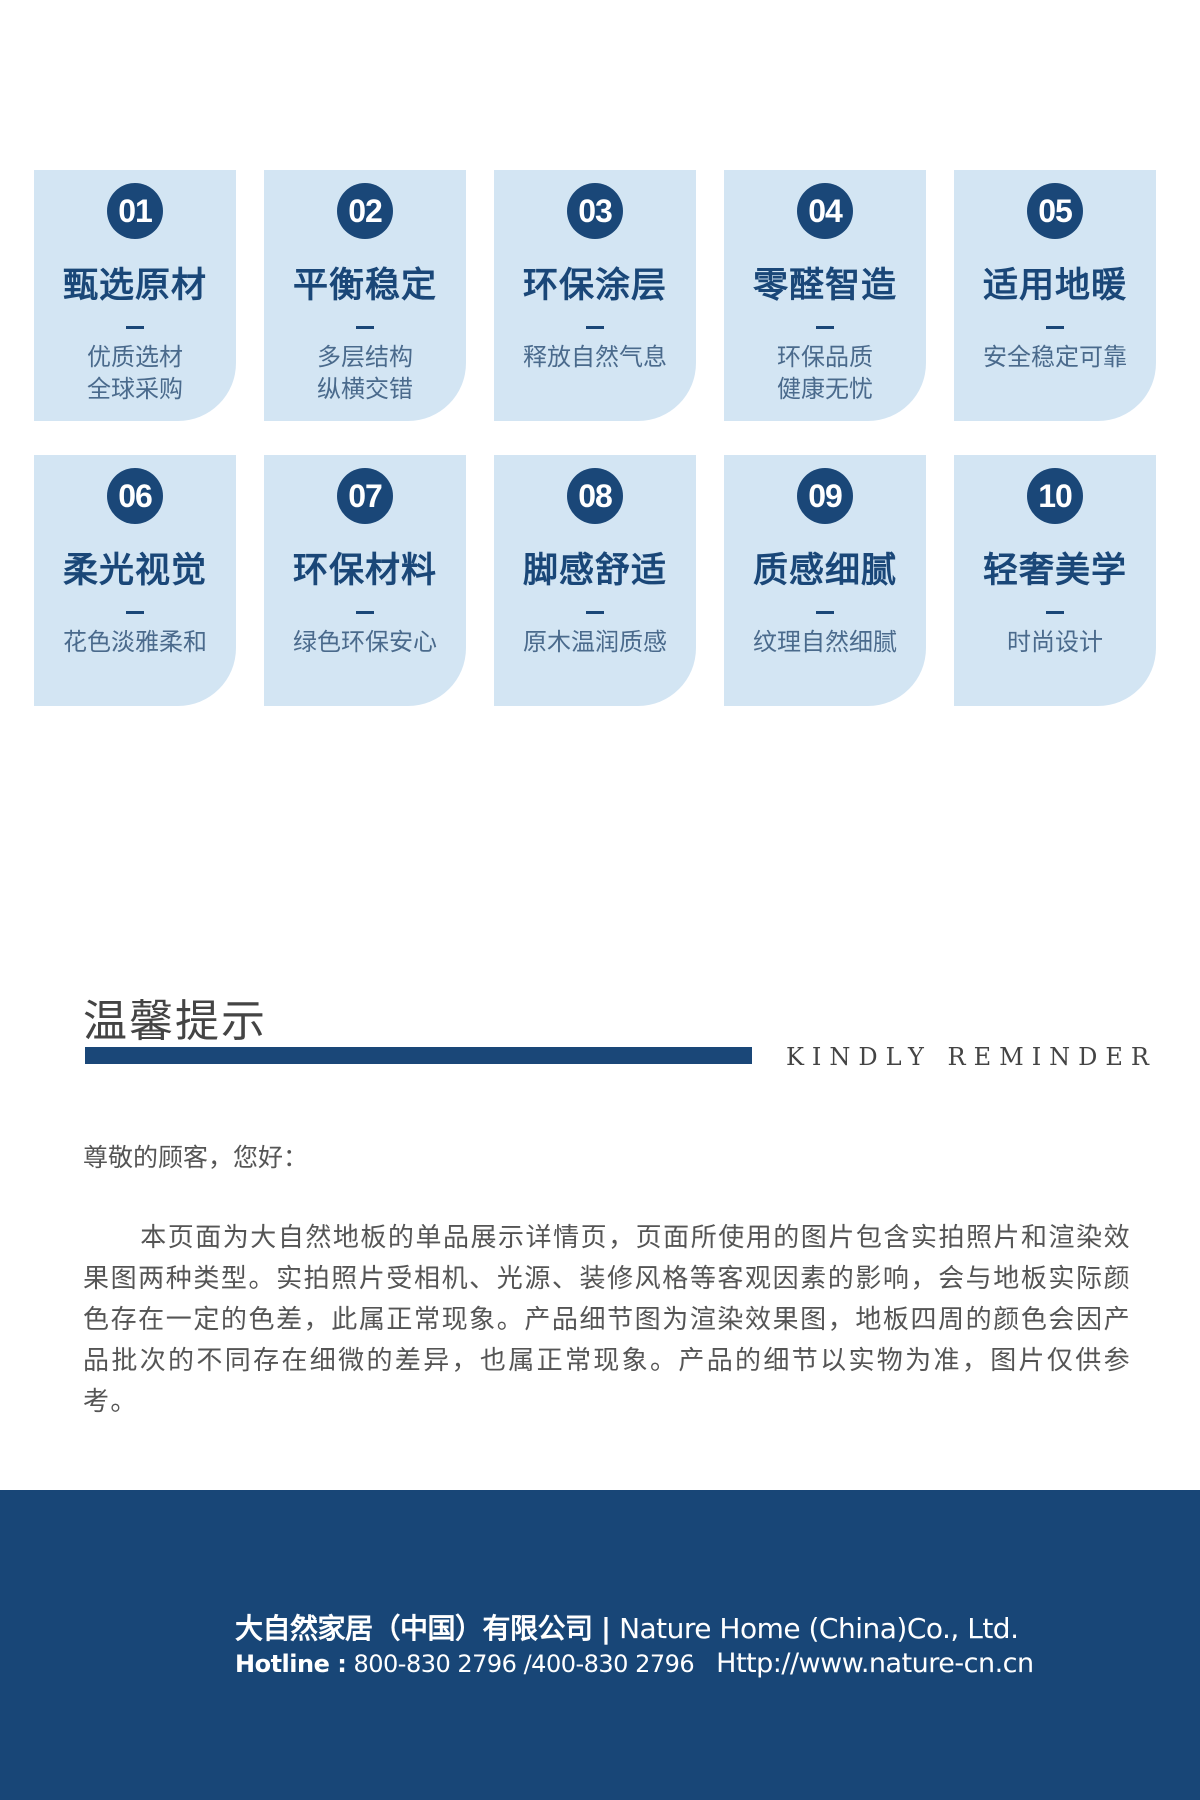 The width and height of the screenshot is (1200, 1800). What do you see at coordinates (418, 1055) in the screenshot?
I see `reminder-divider-bar` at bounding box center [418, 1055].